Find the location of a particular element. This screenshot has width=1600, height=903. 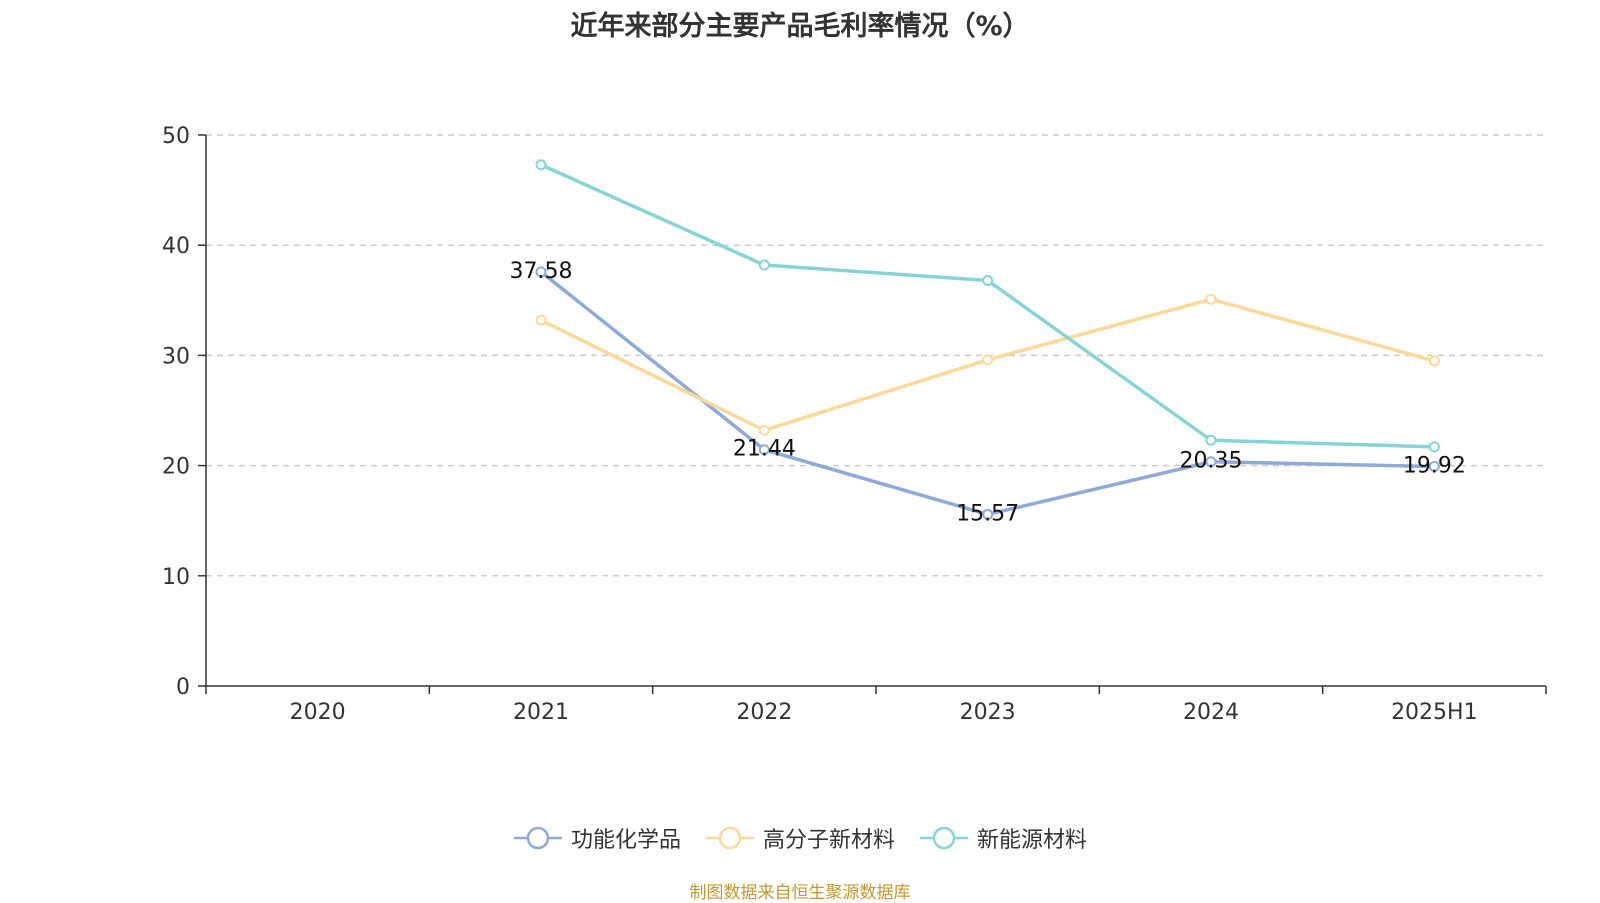

legend-item: 功能化学品 is located at coordinates (597, 838).